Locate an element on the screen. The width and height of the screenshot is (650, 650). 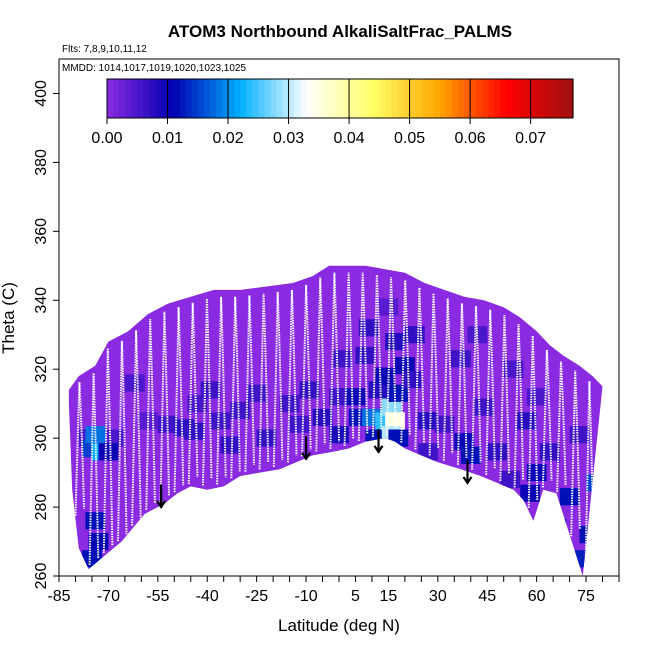
dates-note: MMDD: 1014,1017,1019,1020,1023,1025 is located at coordinates (154, 68).